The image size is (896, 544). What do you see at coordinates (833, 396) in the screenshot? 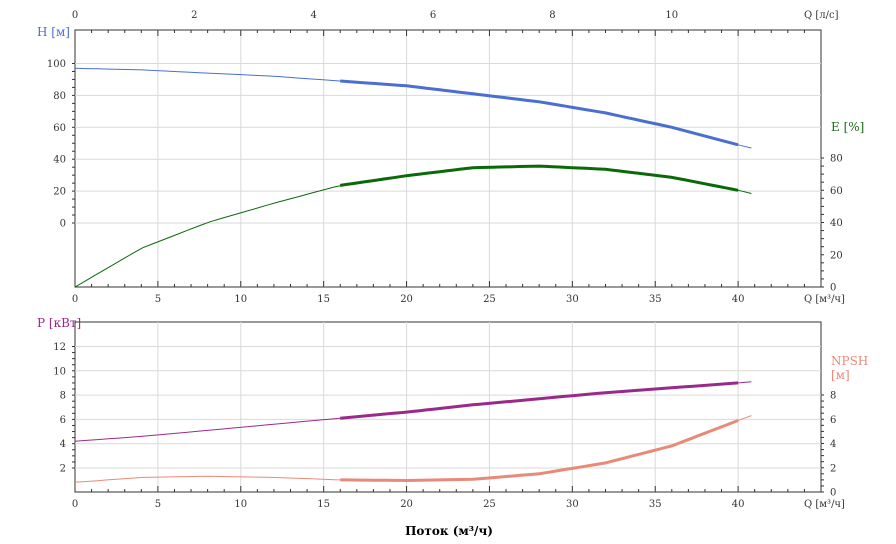
I see `bottom-right-tick-label: 8` at bounding box center [833, 396].